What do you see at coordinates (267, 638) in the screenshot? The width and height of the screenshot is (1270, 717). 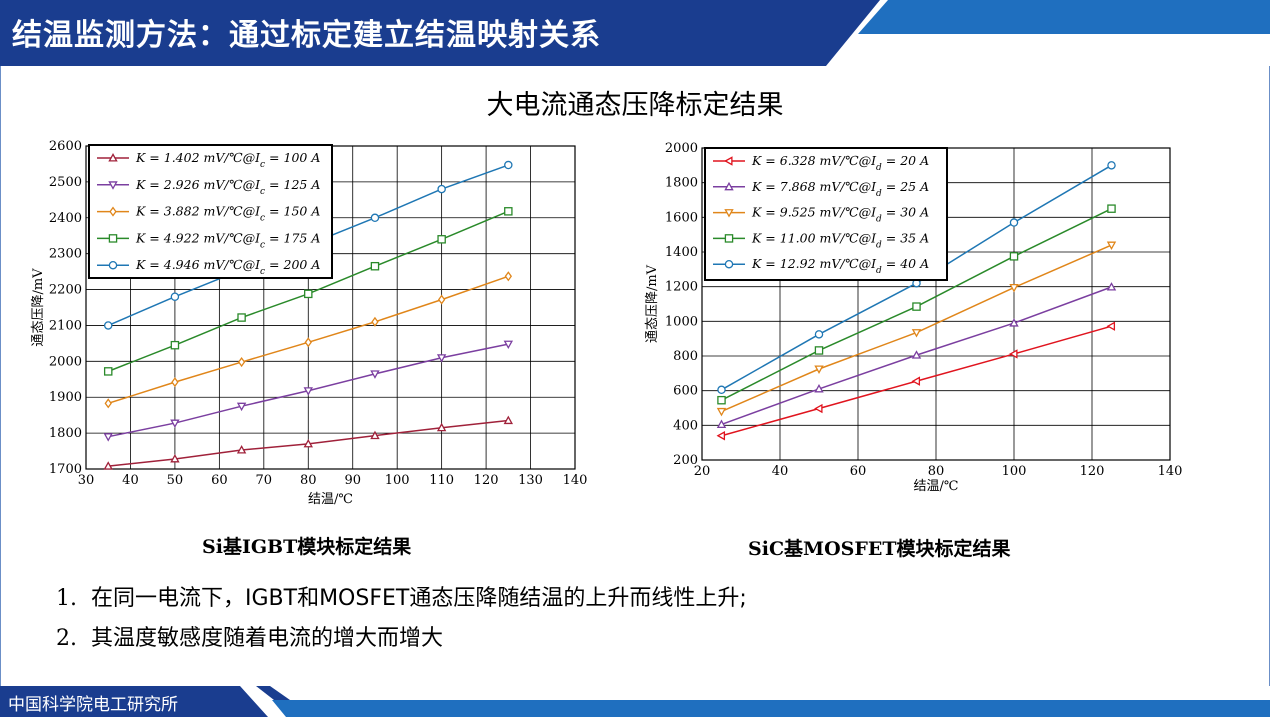 I see `bullet-text: 其温度敏感度随着电流的增大而增大` at bounding box center [267, 638].